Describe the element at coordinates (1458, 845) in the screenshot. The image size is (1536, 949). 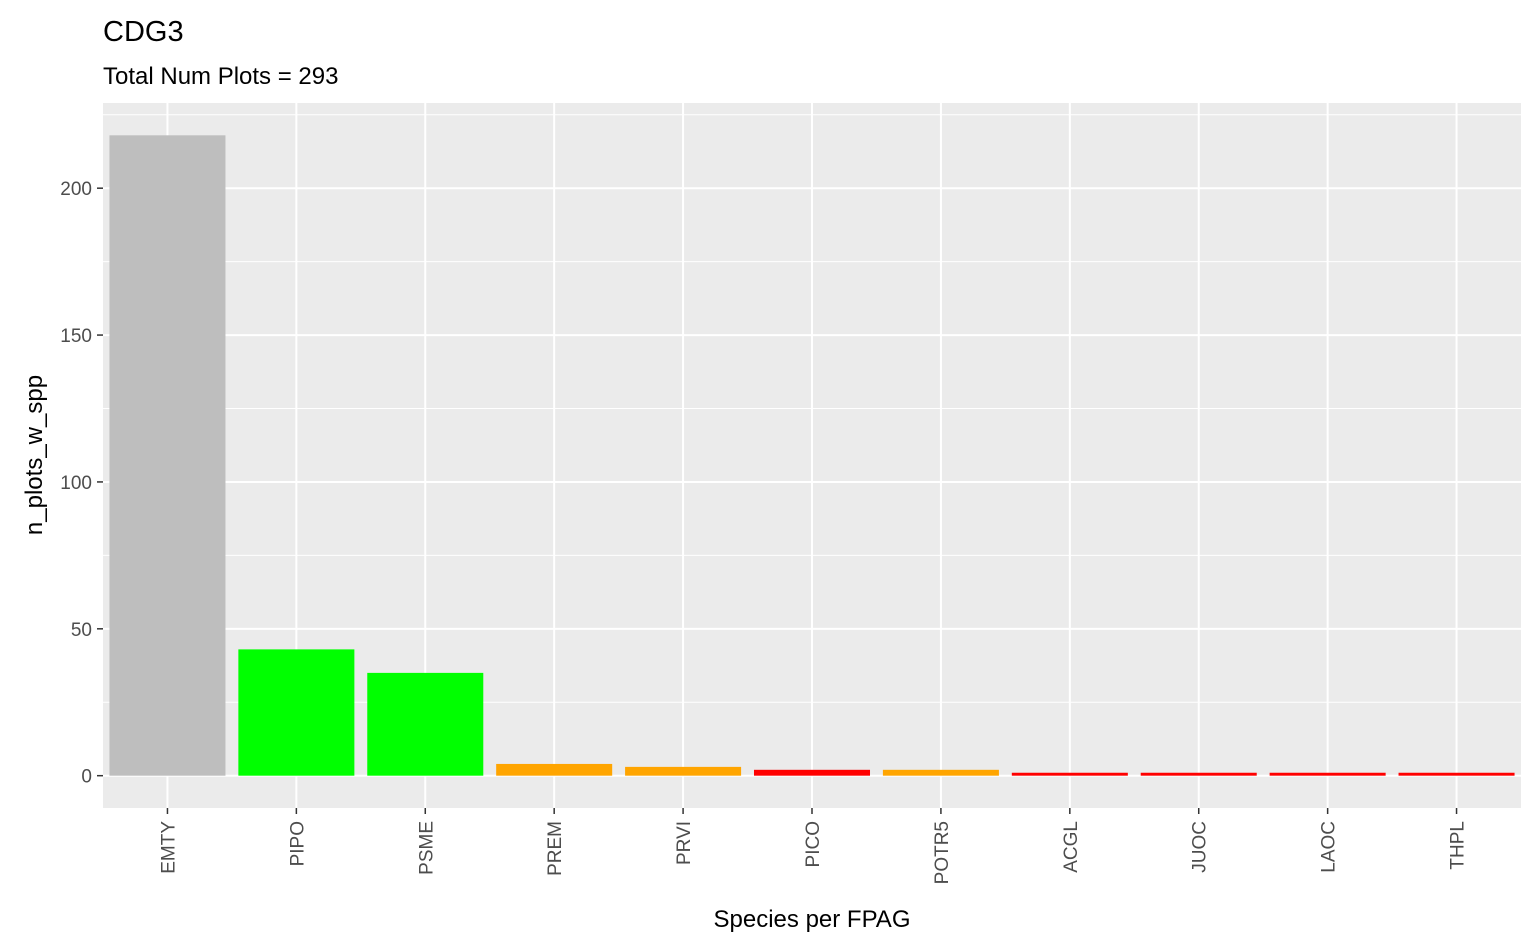
I see `x-tick-label: THPL` at that location.